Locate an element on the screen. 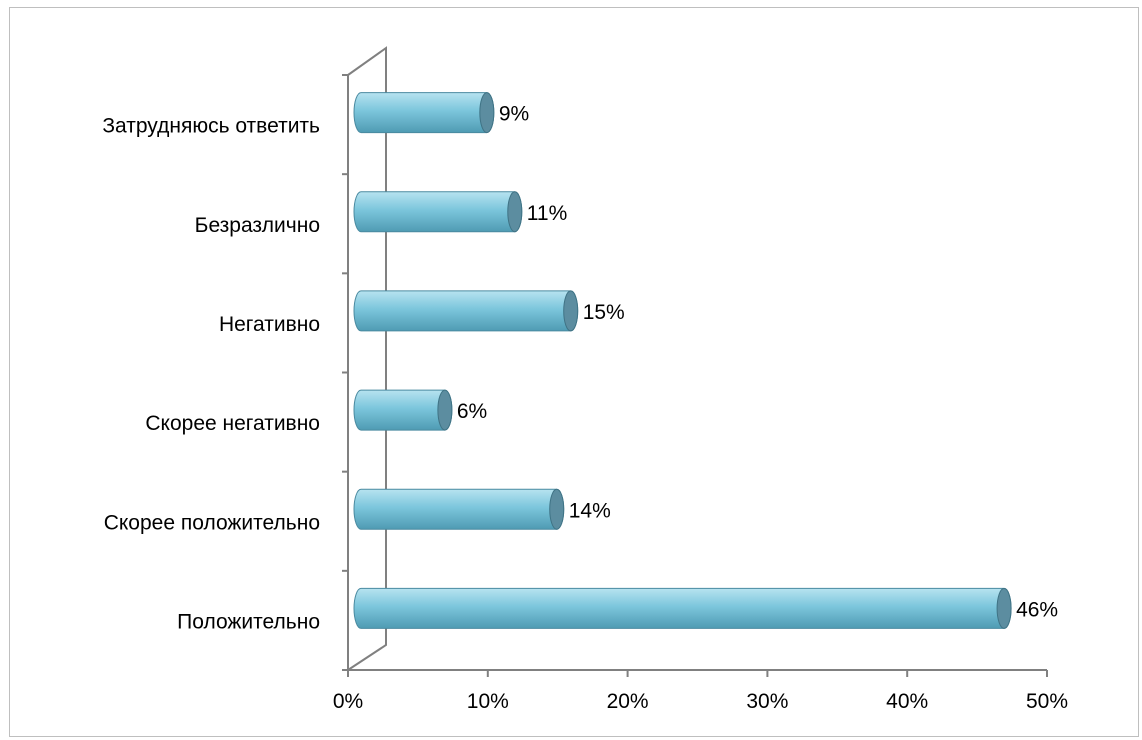 The image size is (1142, 740). x-tick-label: 10% is located at coordinates (488, 701).